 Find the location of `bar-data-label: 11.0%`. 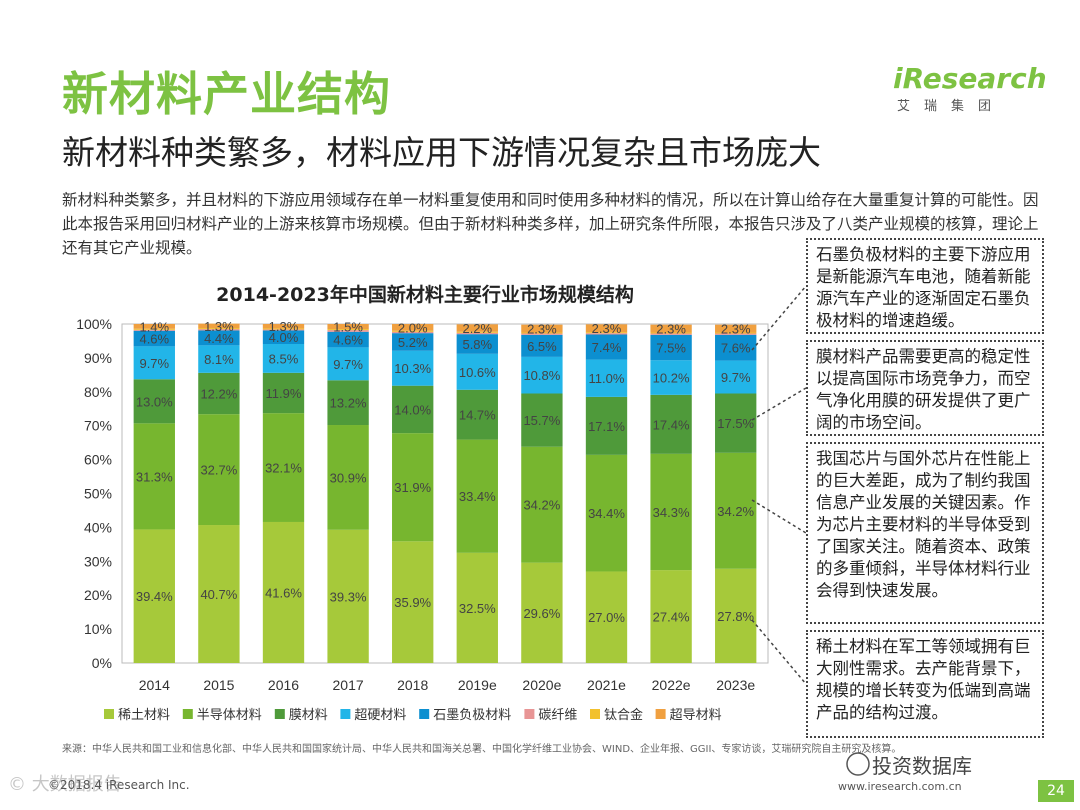

bar-data-label: 11.0% is located at coordinates (607, 378).